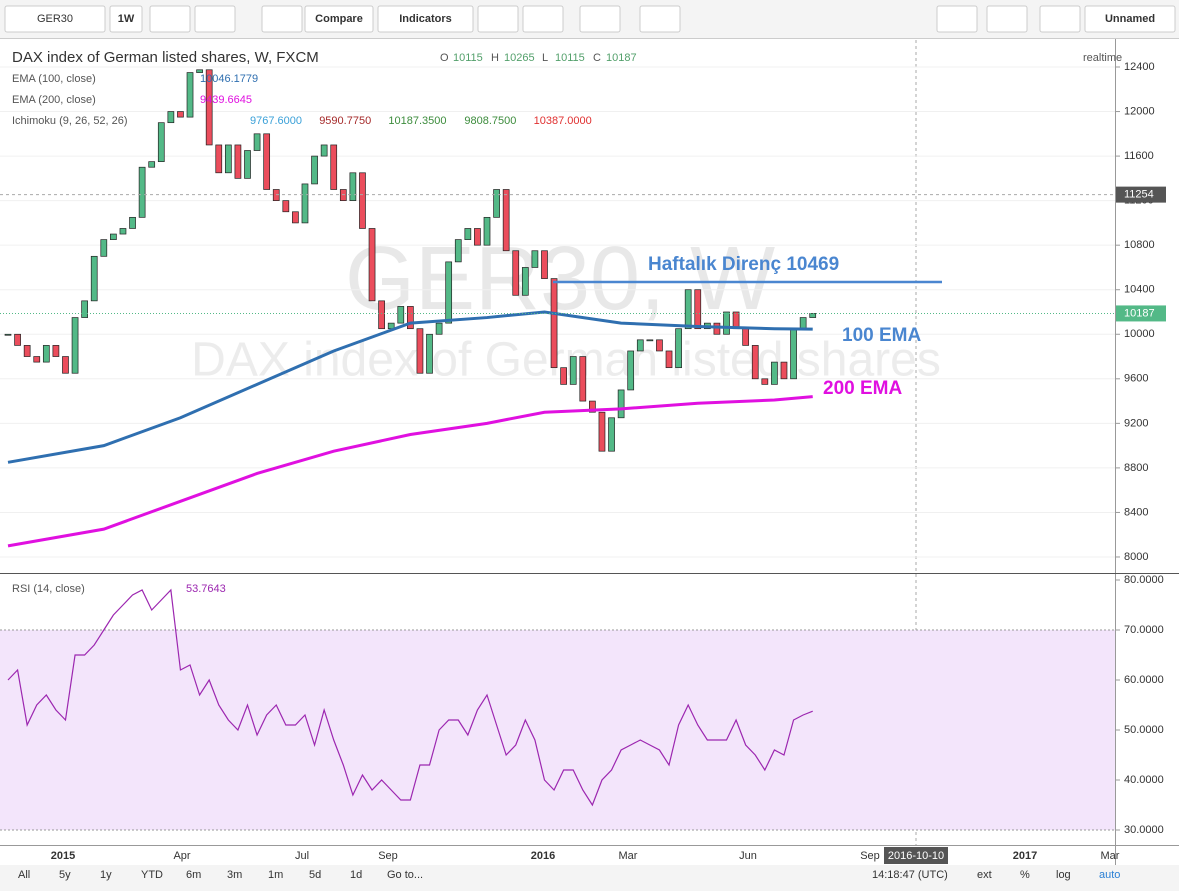  I want to click on scale-option: %, so click(1025, 875).